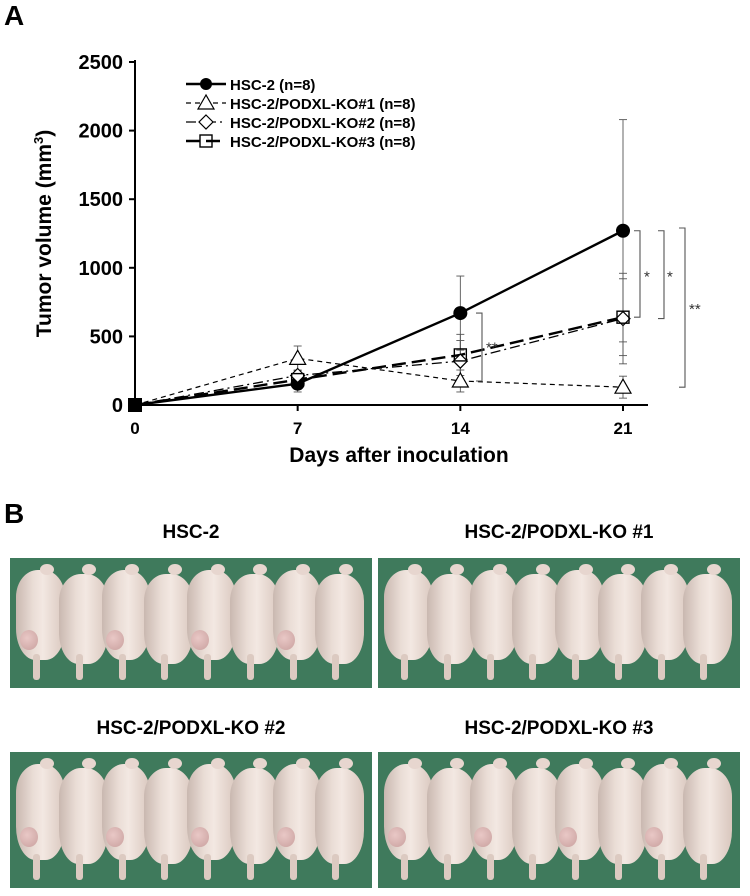 This screenshot has width=750, height=896. I want to click on significance-bracket-day21-ko2, so click(661, 275).